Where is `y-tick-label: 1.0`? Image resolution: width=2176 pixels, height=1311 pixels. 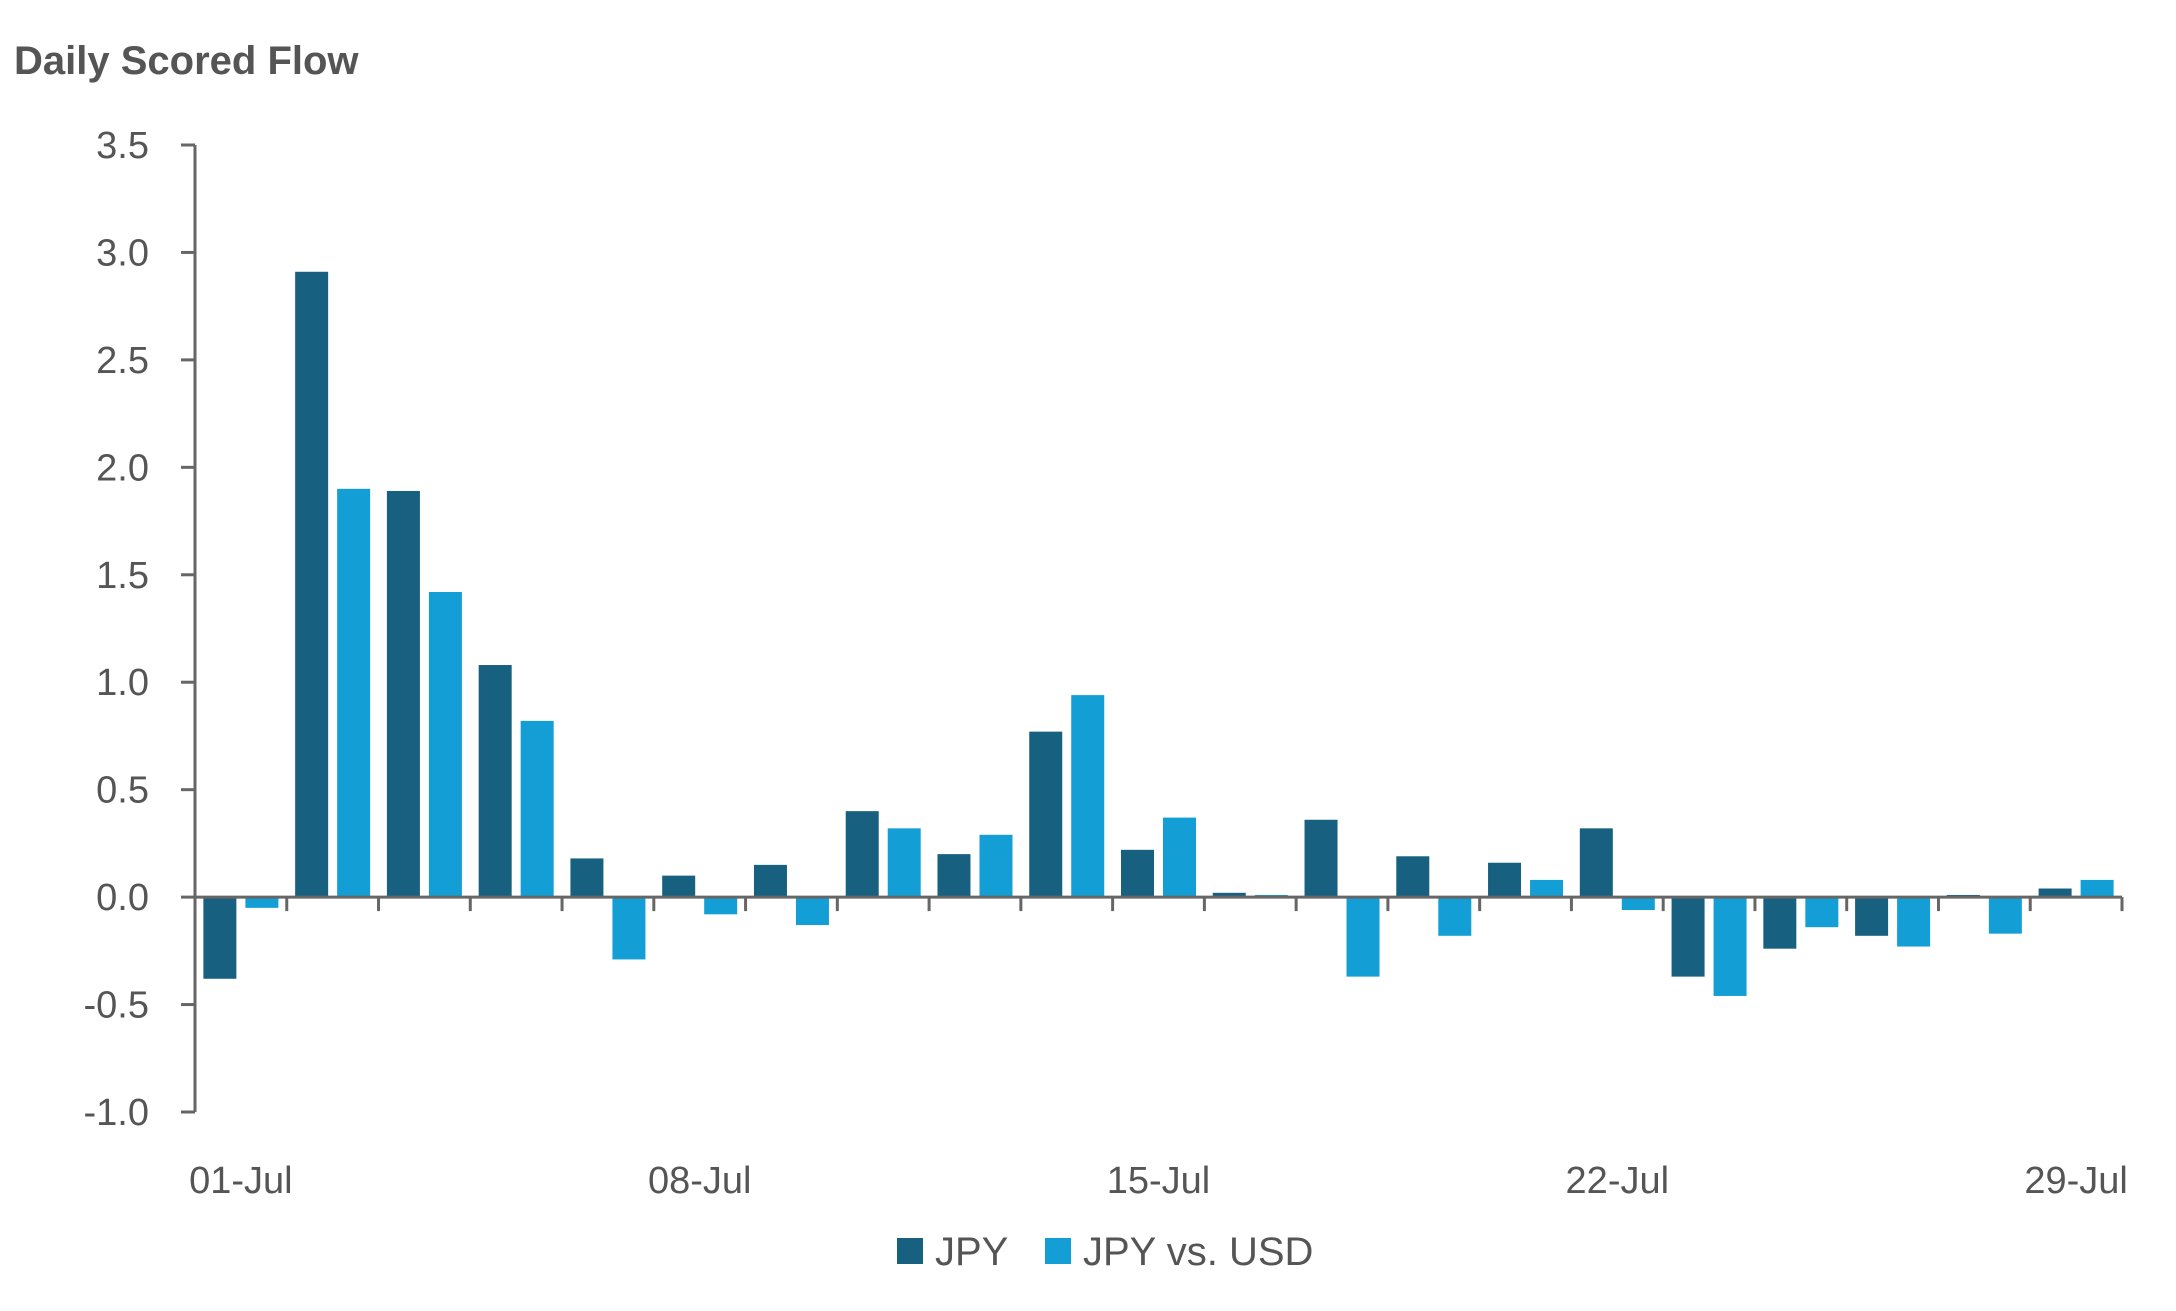 y-tick-label: 1.0 is located at coordinates (122, 683).